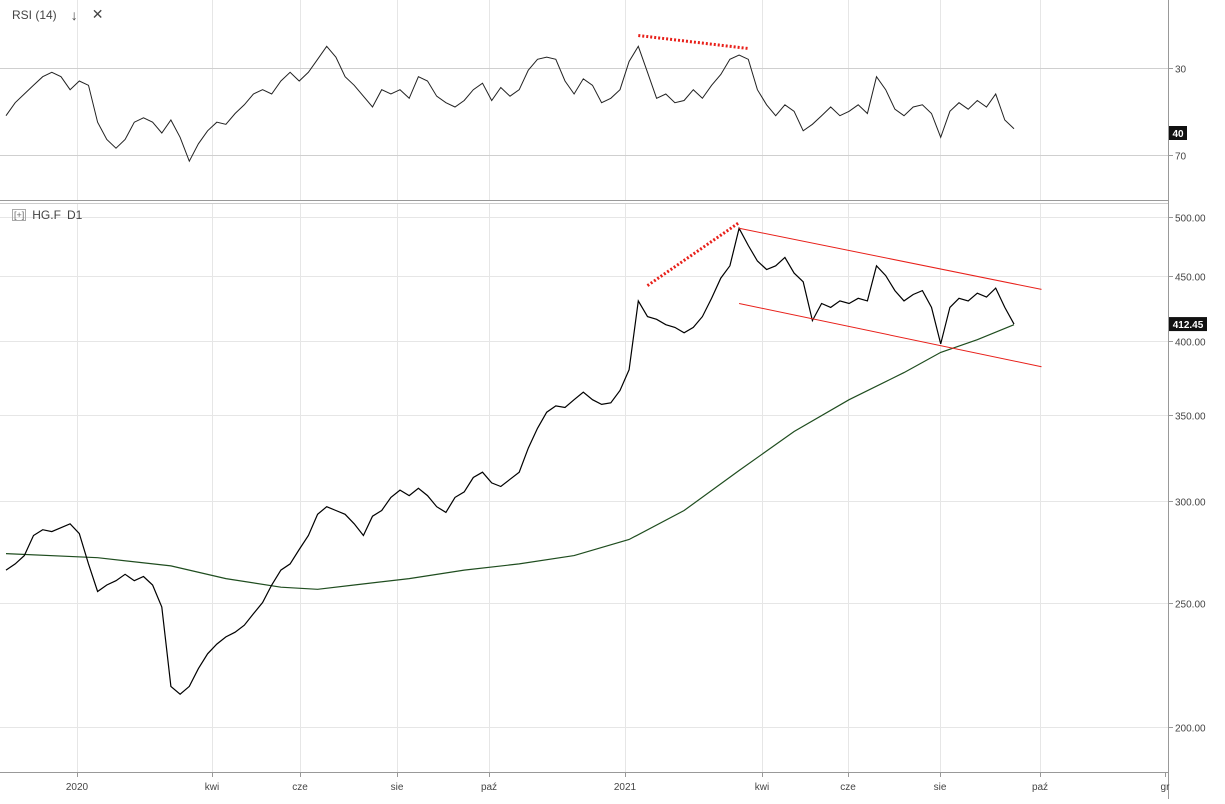  I want to click on close-icon: ✕, so click(97, 14).